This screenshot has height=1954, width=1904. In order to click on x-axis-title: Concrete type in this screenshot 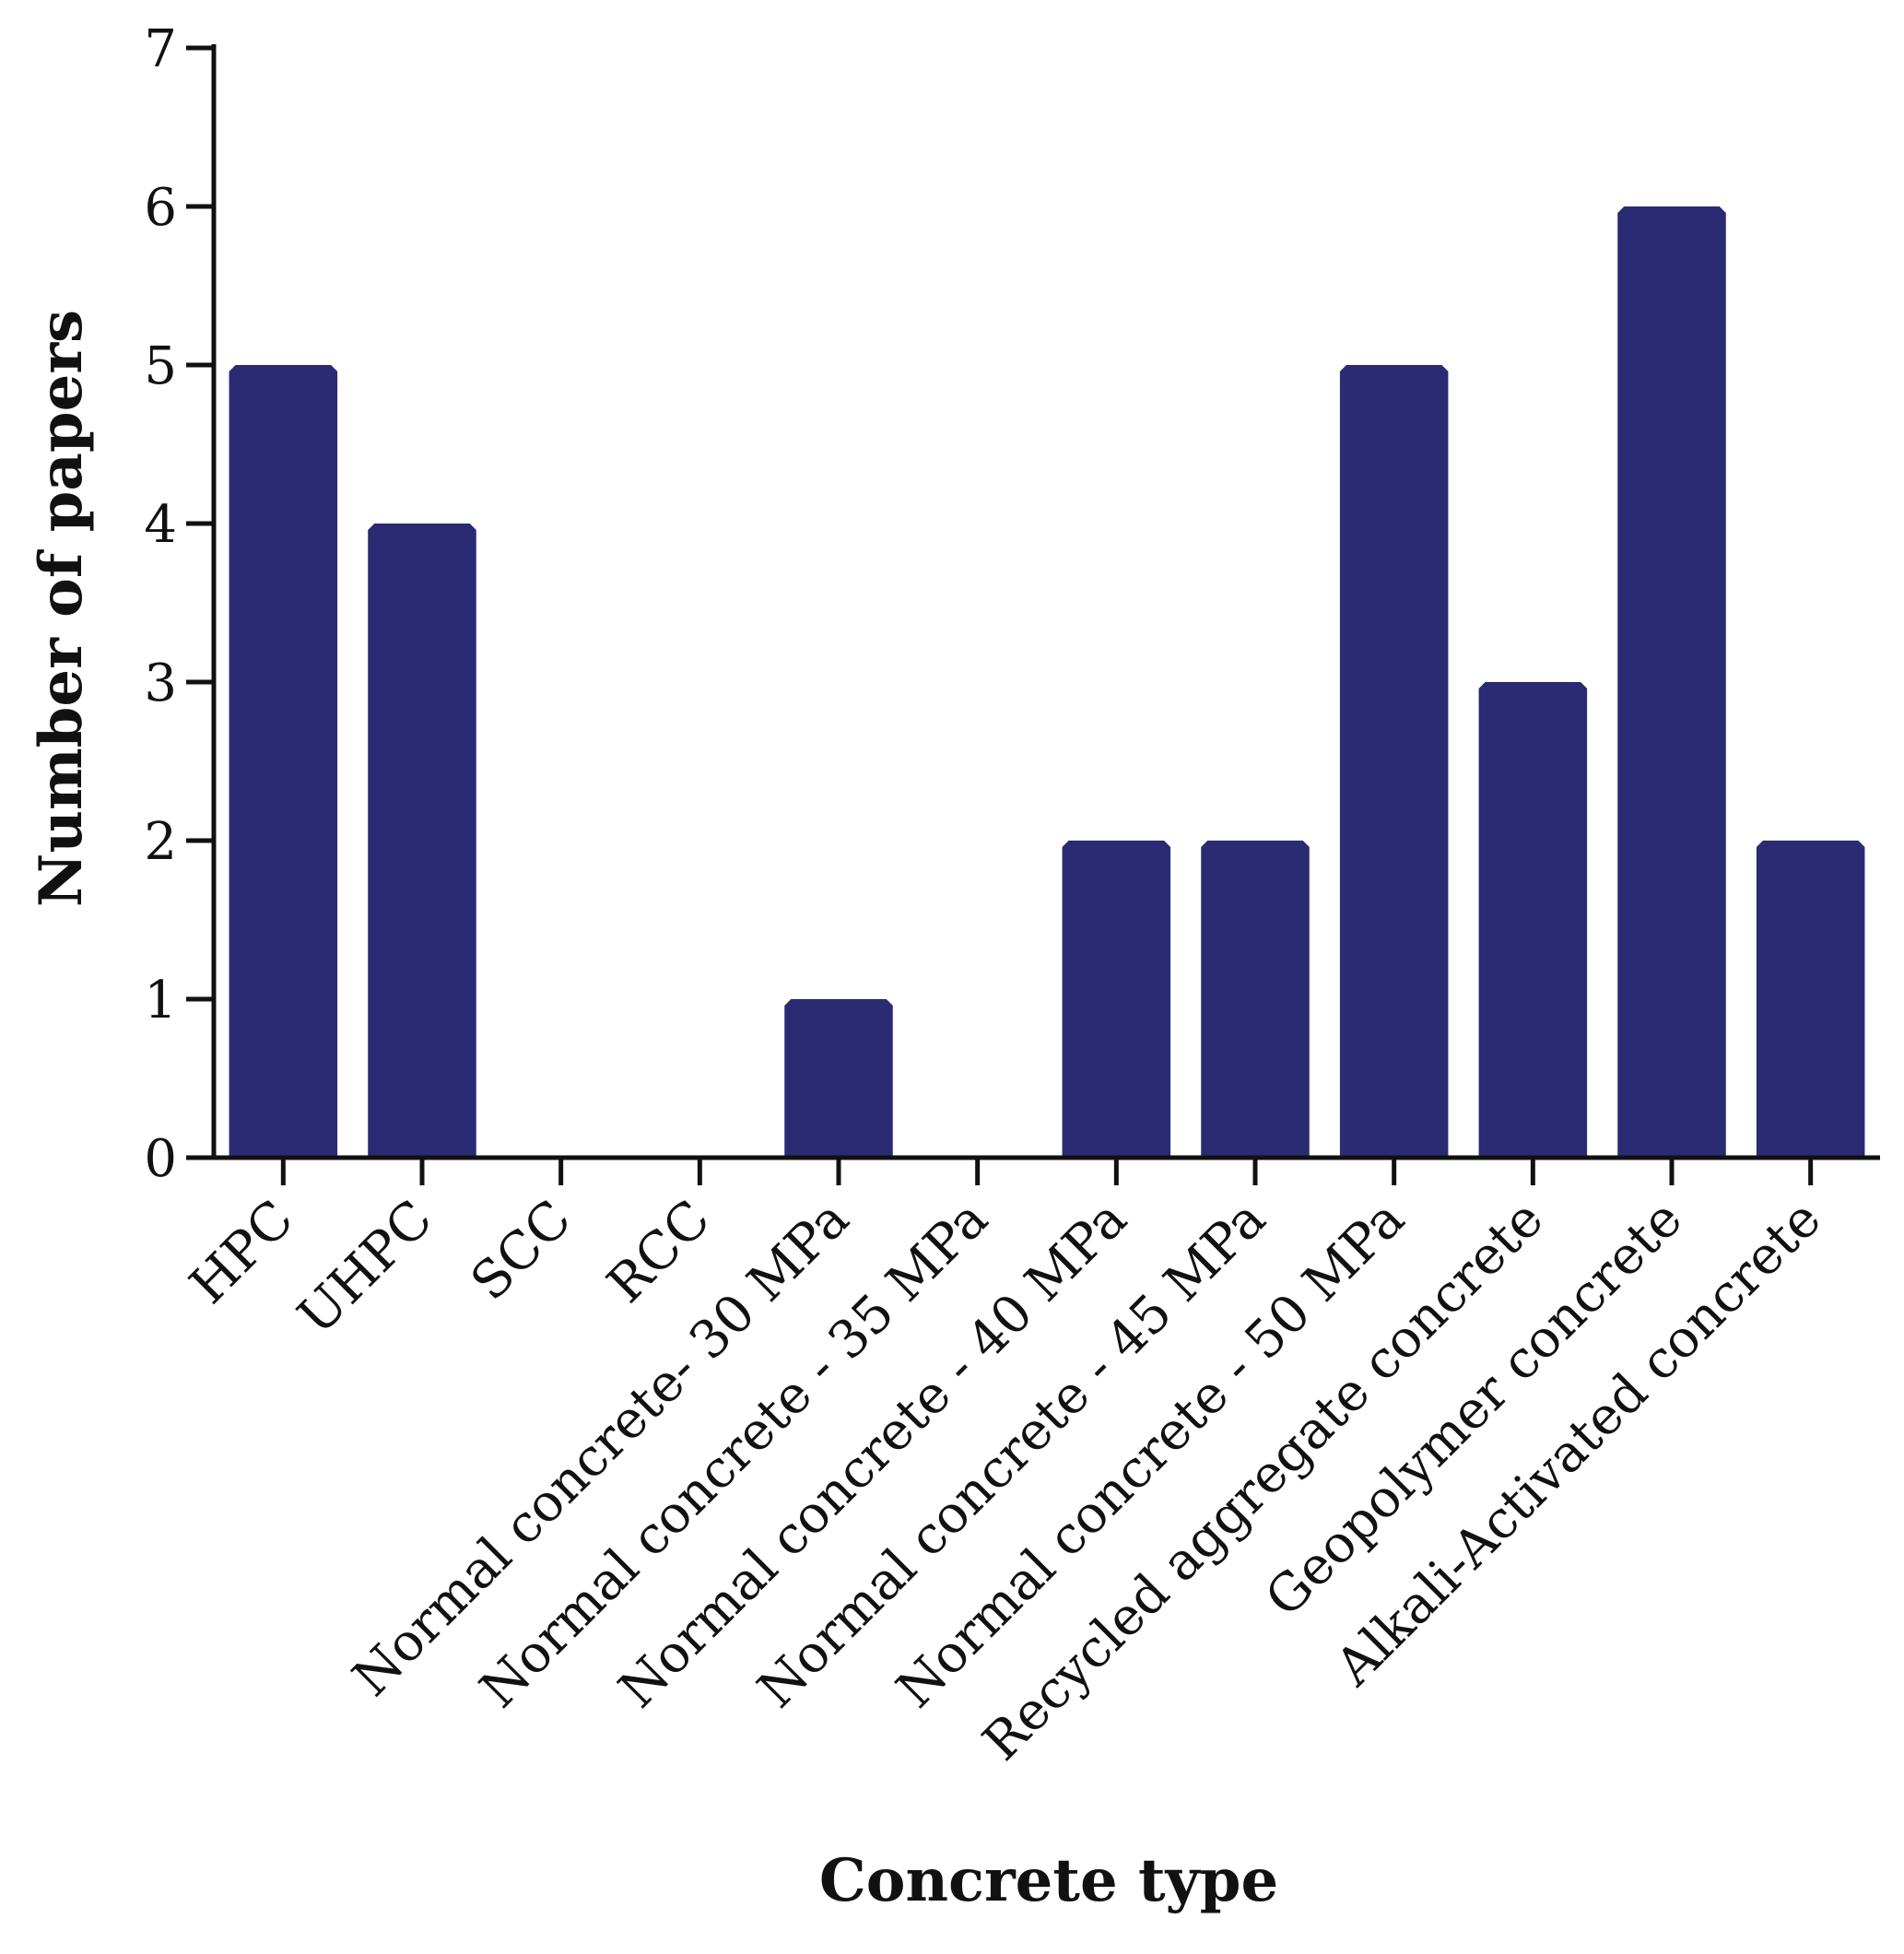, I will do `click(1048, 1880)`.